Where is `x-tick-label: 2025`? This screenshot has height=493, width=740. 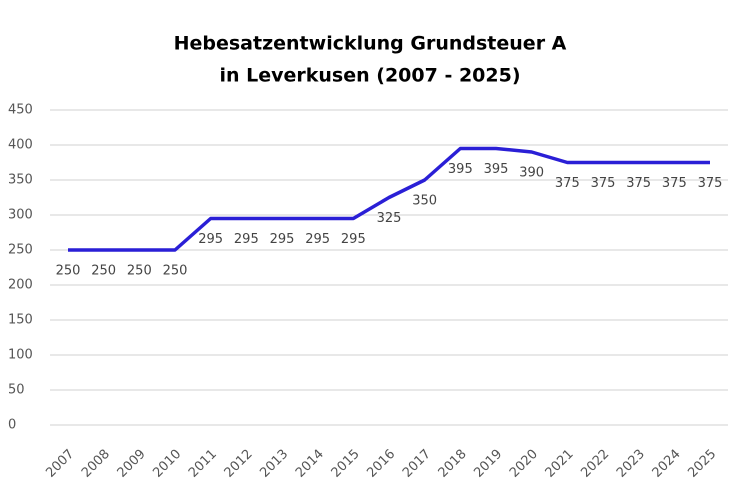
x-tick-label: 2025 is located at coordinates (702, 464).